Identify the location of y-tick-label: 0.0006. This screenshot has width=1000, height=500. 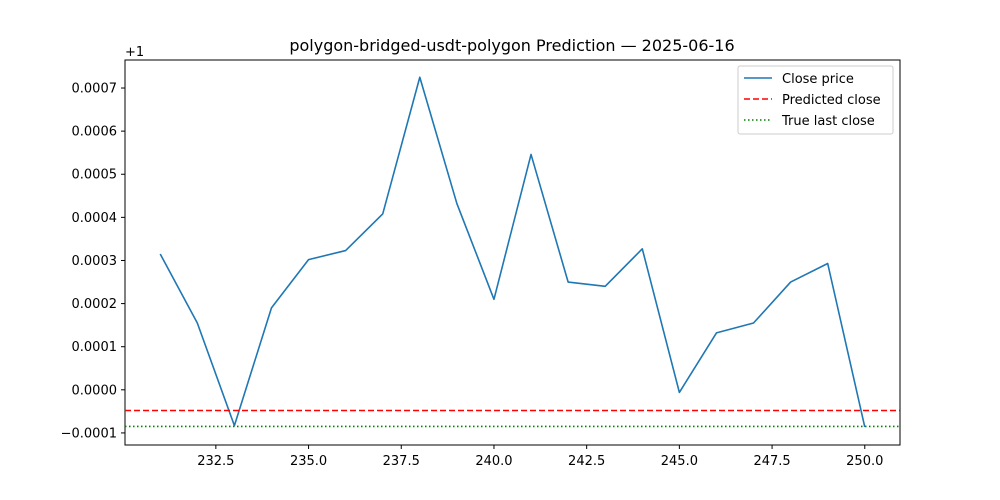
(95, 132).